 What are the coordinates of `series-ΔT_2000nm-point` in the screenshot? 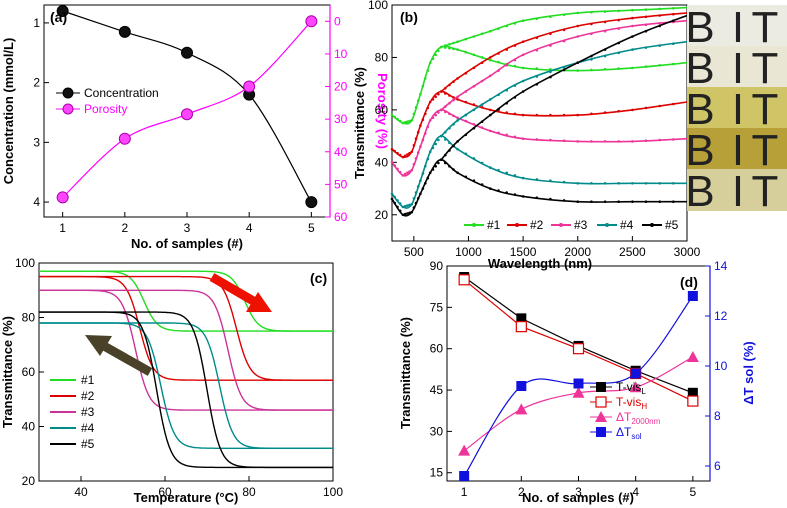 It's located at (464, 450).